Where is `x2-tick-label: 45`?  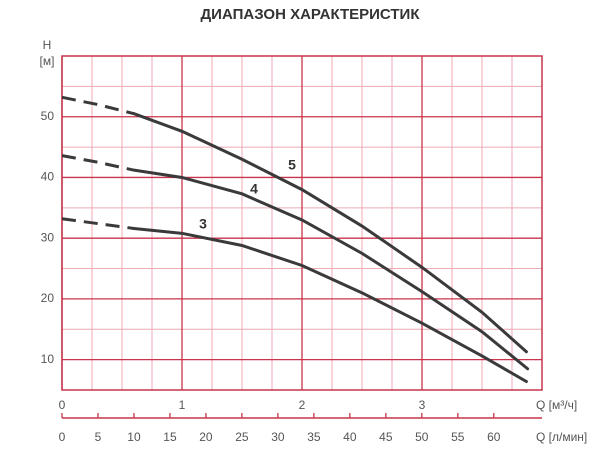
x2-tick-label: 45 is located at coordinates (386, 437).